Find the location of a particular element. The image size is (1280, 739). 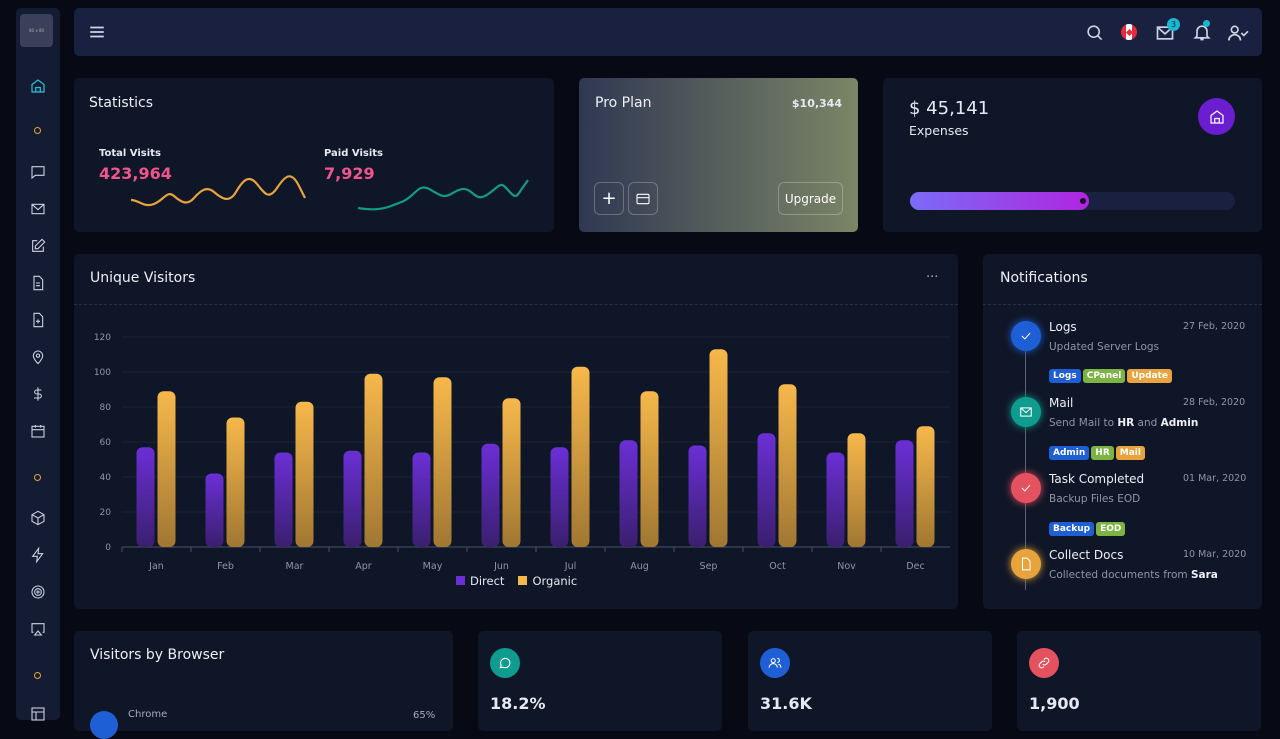

tag-hr: HR is located at coordinates (1102, 453).